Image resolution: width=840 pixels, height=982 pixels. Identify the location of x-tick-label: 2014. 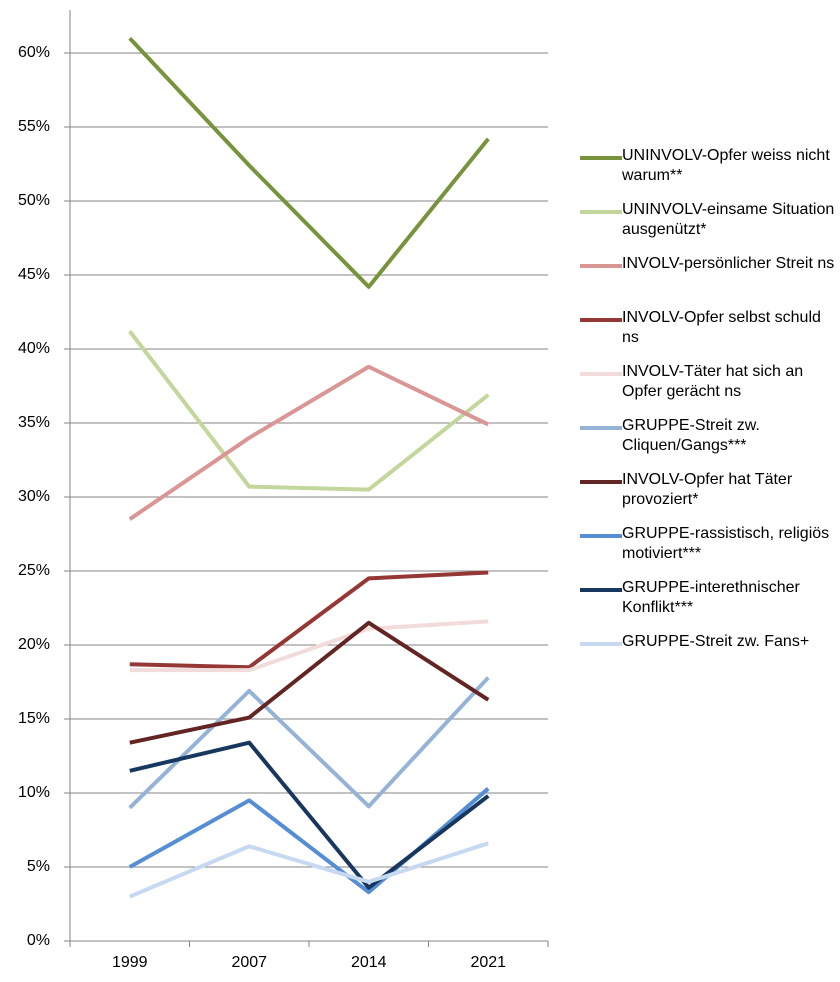
(369, 962).